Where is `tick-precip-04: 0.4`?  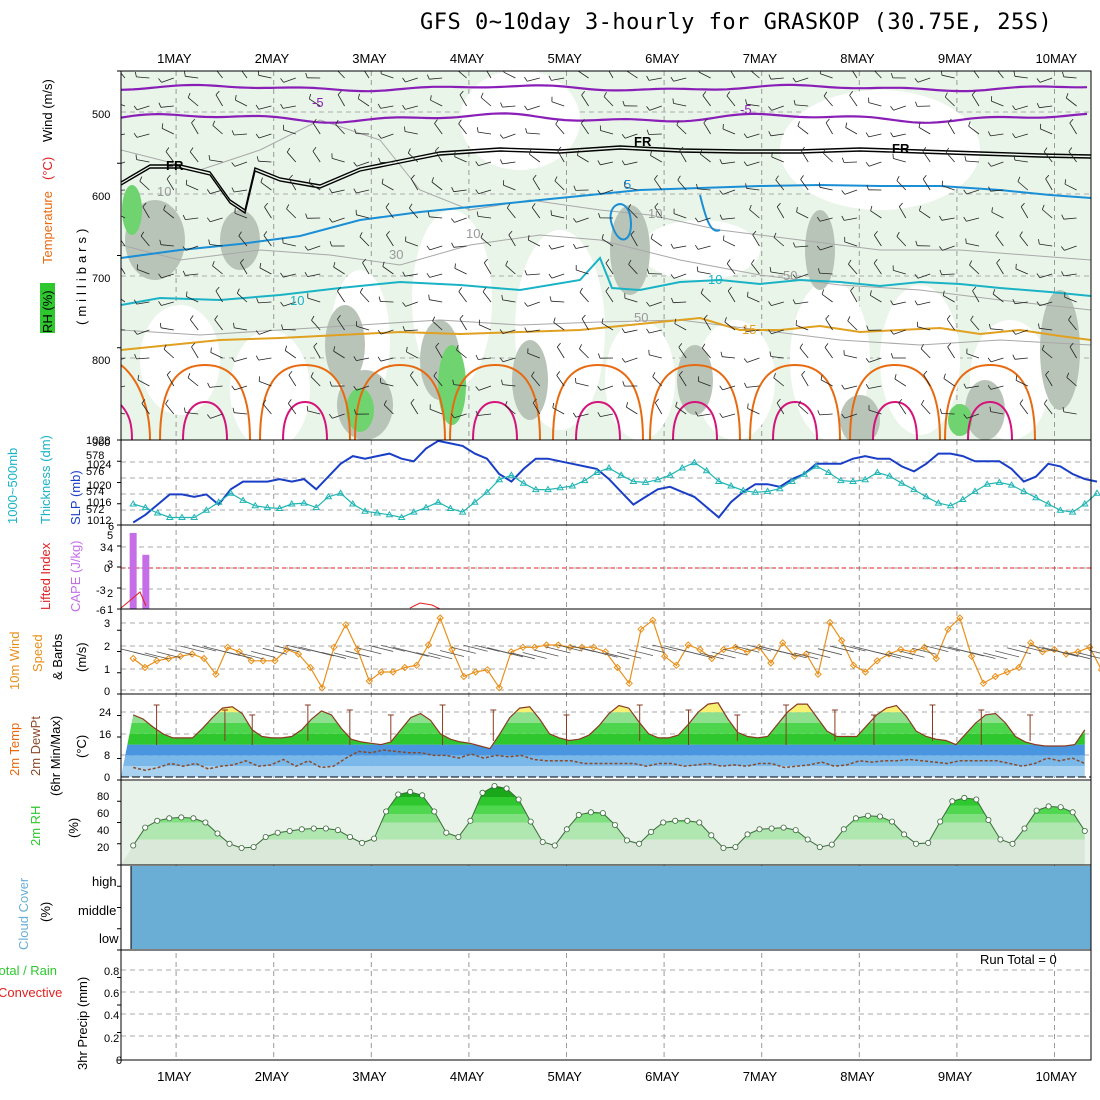
tick-precip-04: 0.4 is located at coordinates (111, 1016).